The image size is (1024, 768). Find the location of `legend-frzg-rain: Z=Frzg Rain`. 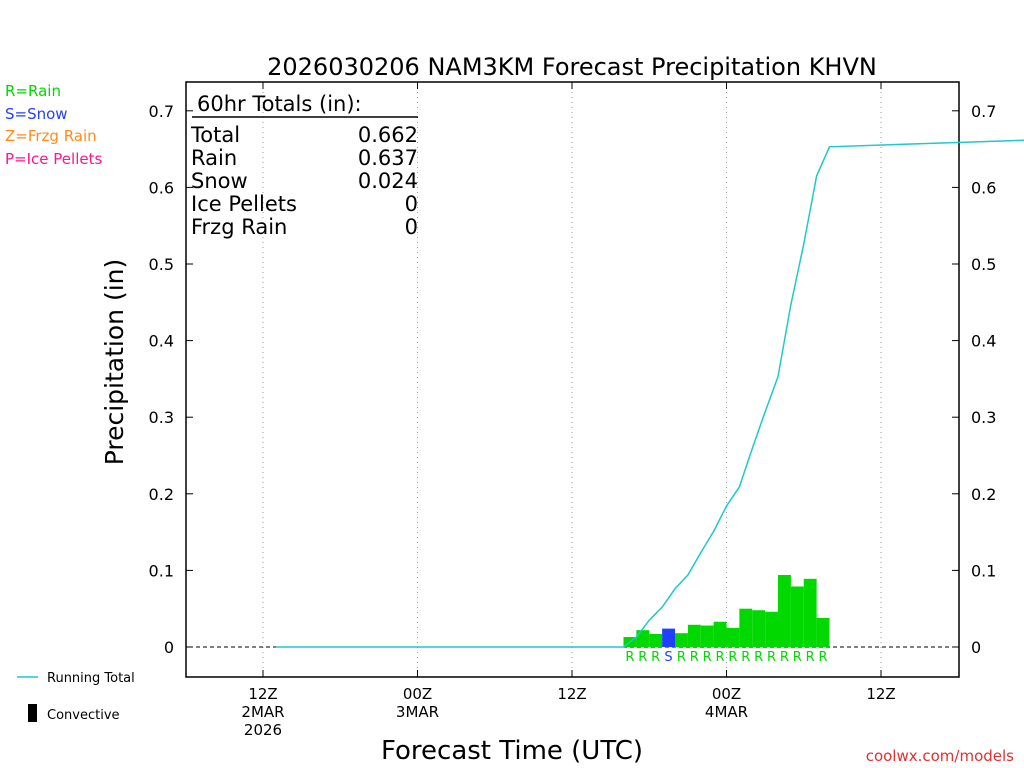

legend-frzg-rain: Z=Frzg Rain is located at coordinates (51, 136).